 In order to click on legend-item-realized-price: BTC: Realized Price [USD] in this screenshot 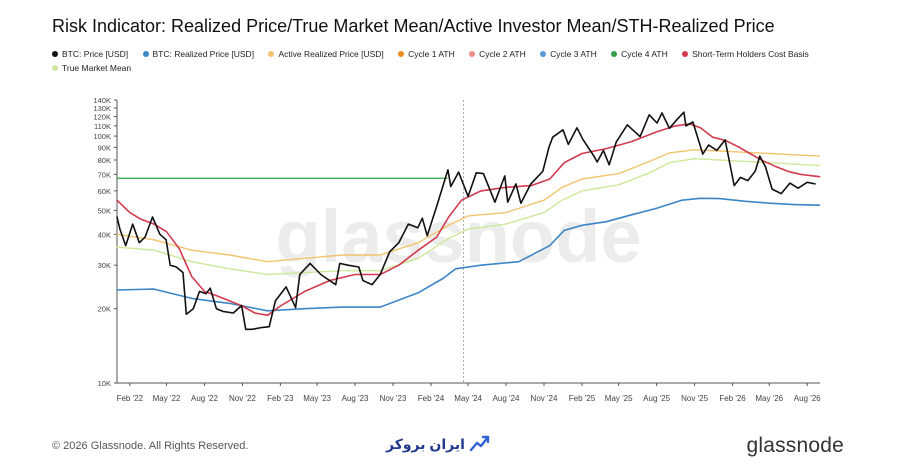, I will do `click(198, 54)`.